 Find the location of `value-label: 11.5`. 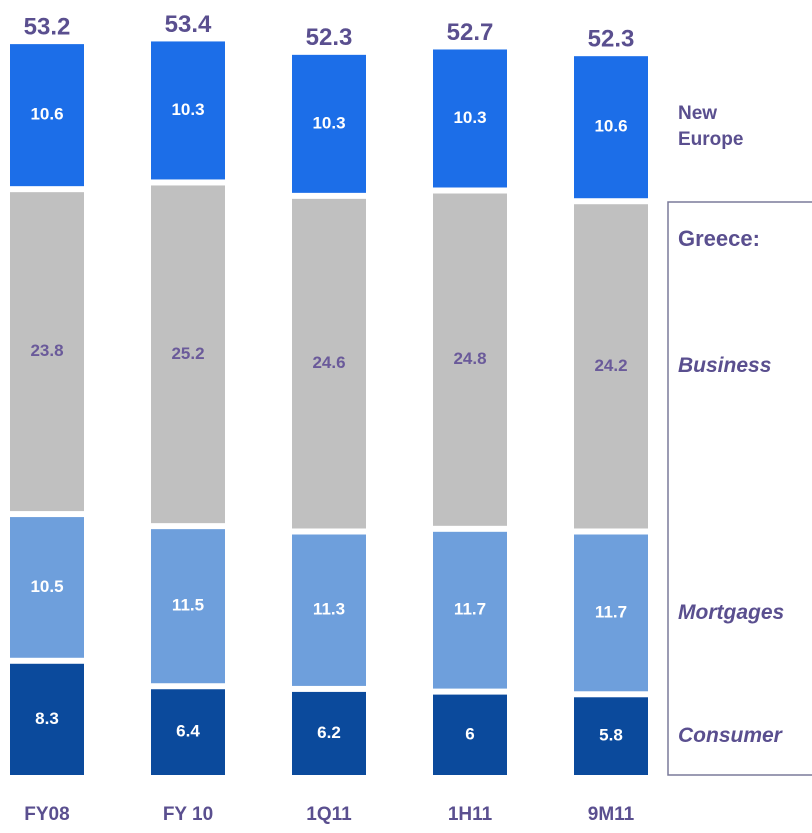

value-label: 11.5 is located at coordinates (188, 605).